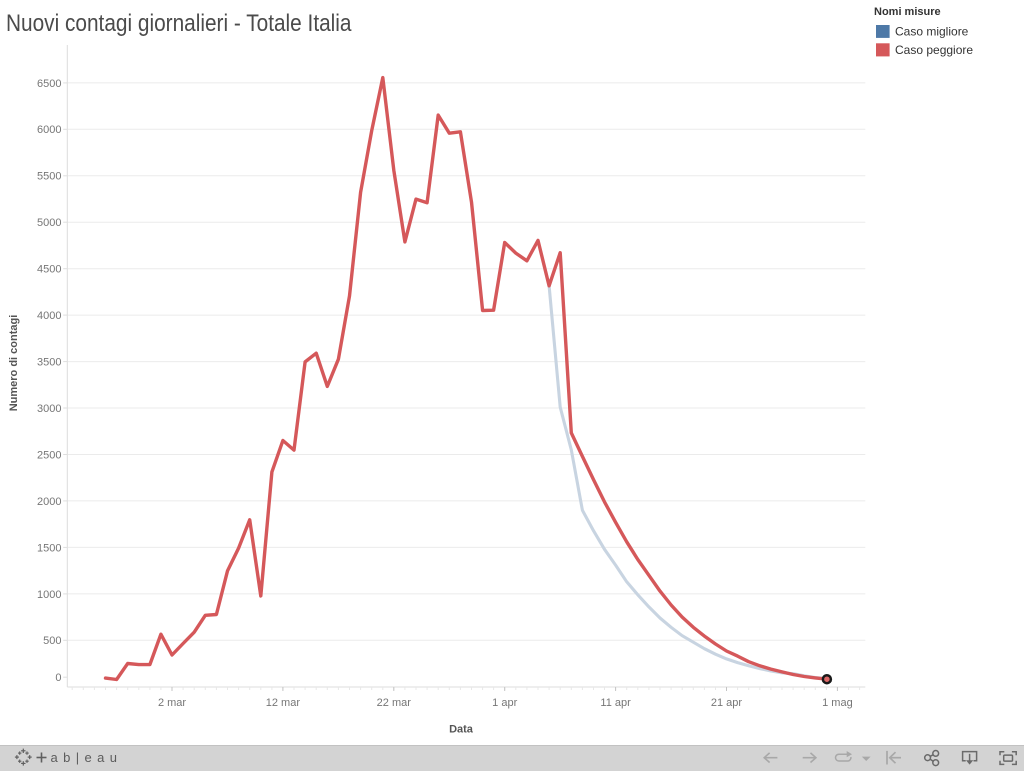 Image resolution: width=1024 pixels, height=771 pixels. What do you see at coordinates (14, 363) in the screenshot?
I see `svg-text: Numero di contagi` at bounding box center [14, 363].